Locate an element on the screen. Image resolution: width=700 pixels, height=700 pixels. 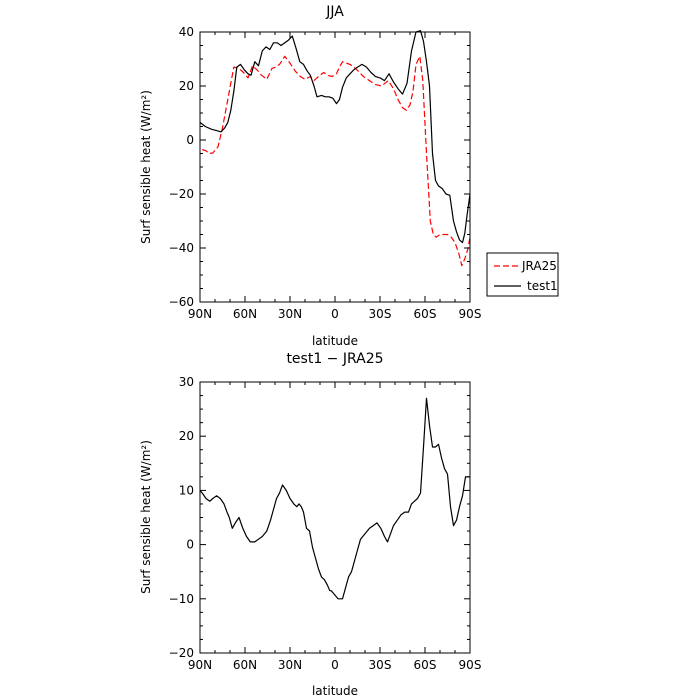
top-x-tick-label: 0 is located at coordinates (335, 314).